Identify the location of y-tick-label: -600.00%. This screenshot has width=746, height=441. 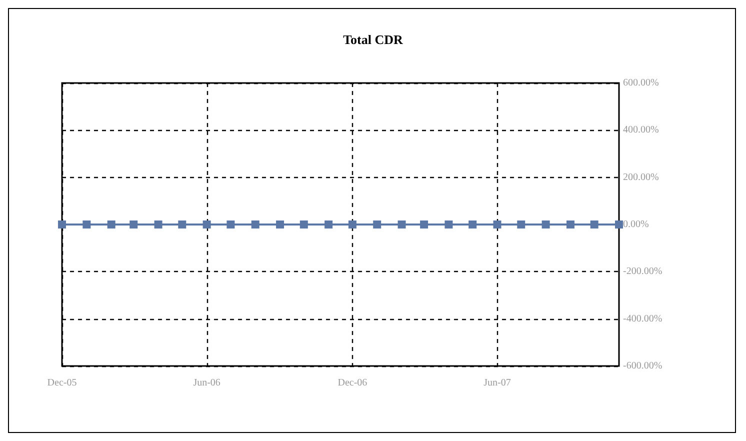
(642, 366).